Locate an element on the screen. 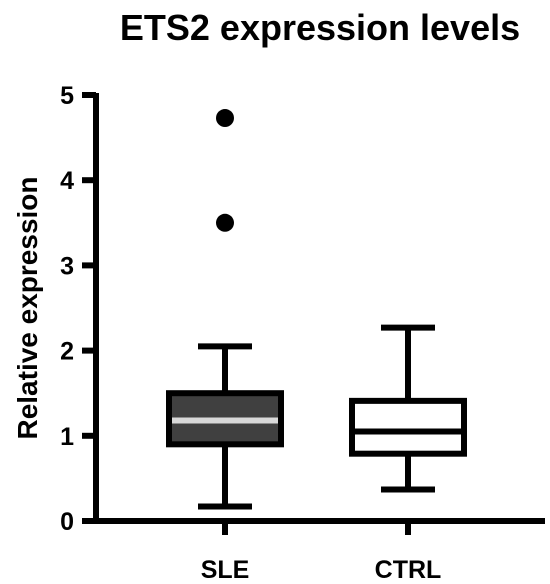 The height and width of the screenshot is (584, 550). box-ctrl is located at coordinates (408, 427).